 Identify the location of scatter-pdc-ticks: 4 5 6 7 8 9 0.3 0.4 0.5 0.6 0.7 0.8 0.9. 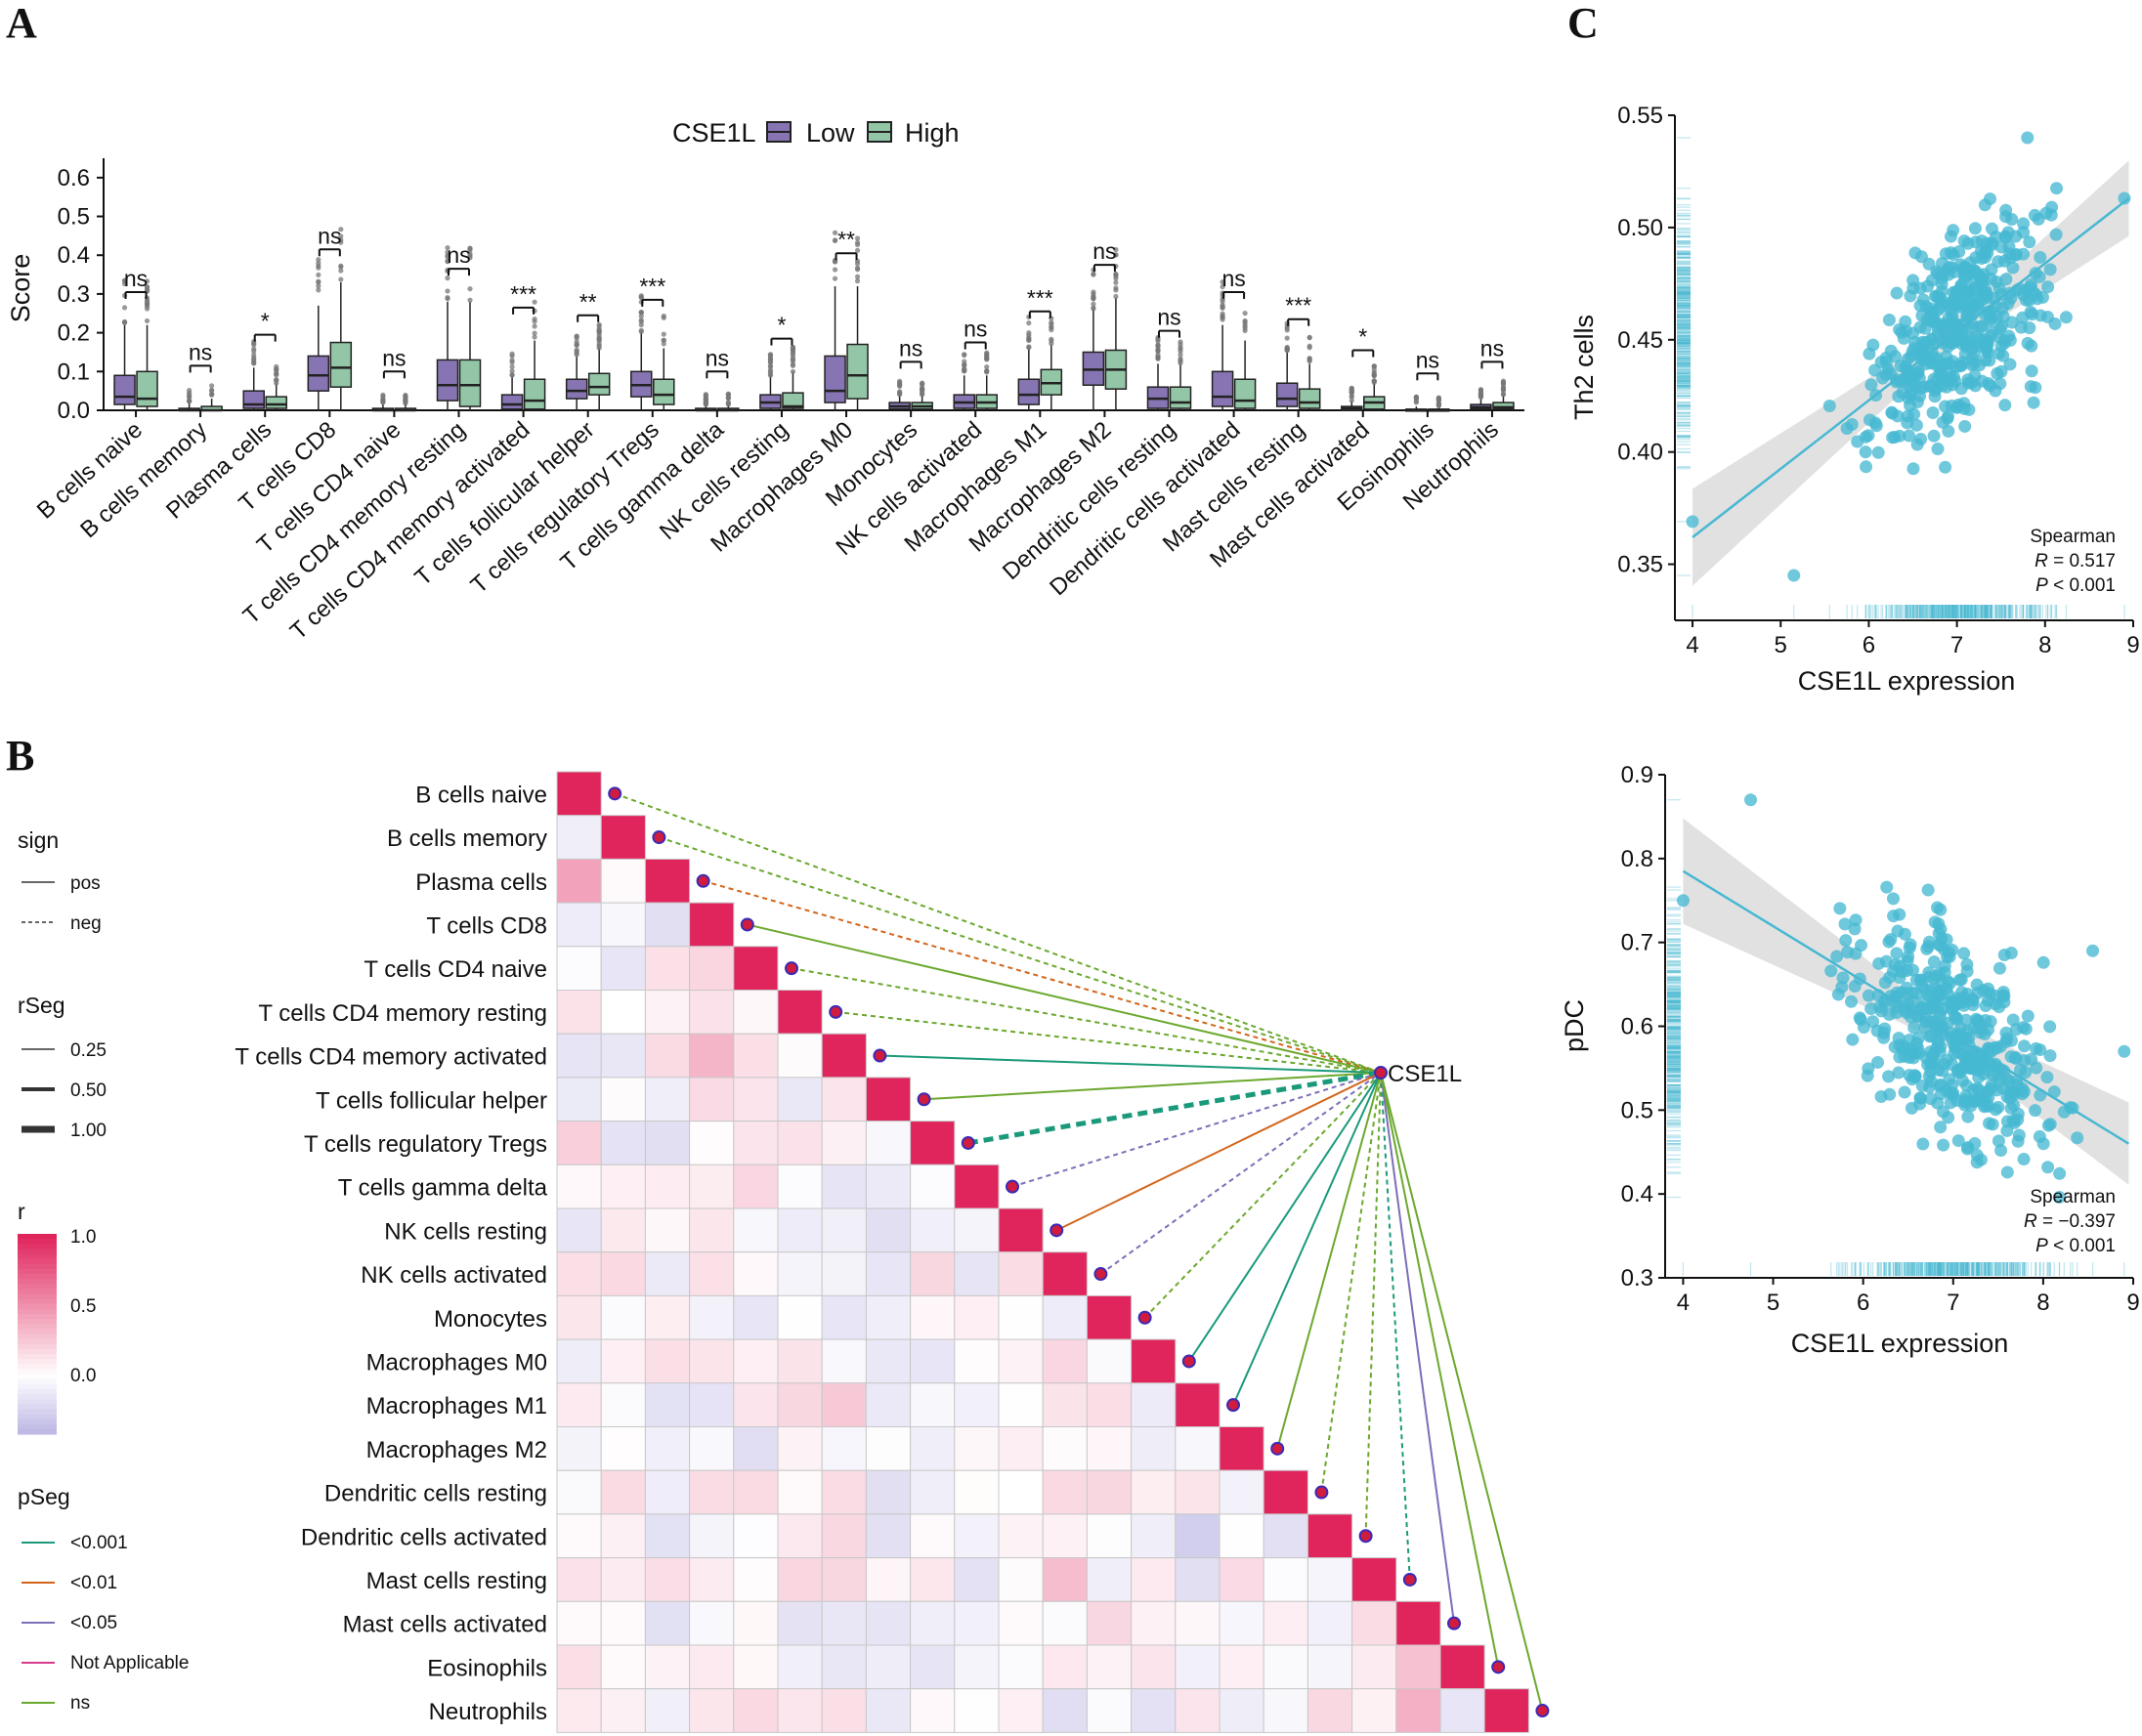
(1880, 1039).